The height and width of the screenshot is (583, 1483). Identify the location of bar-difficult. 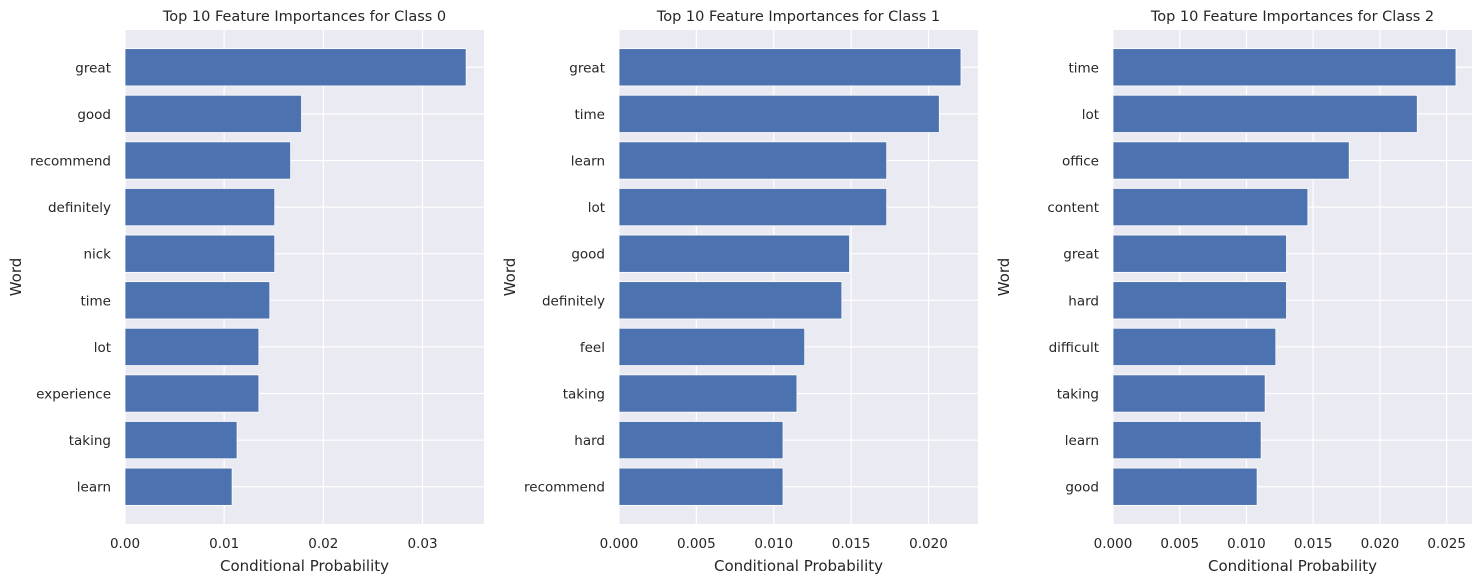
(1194, 346).